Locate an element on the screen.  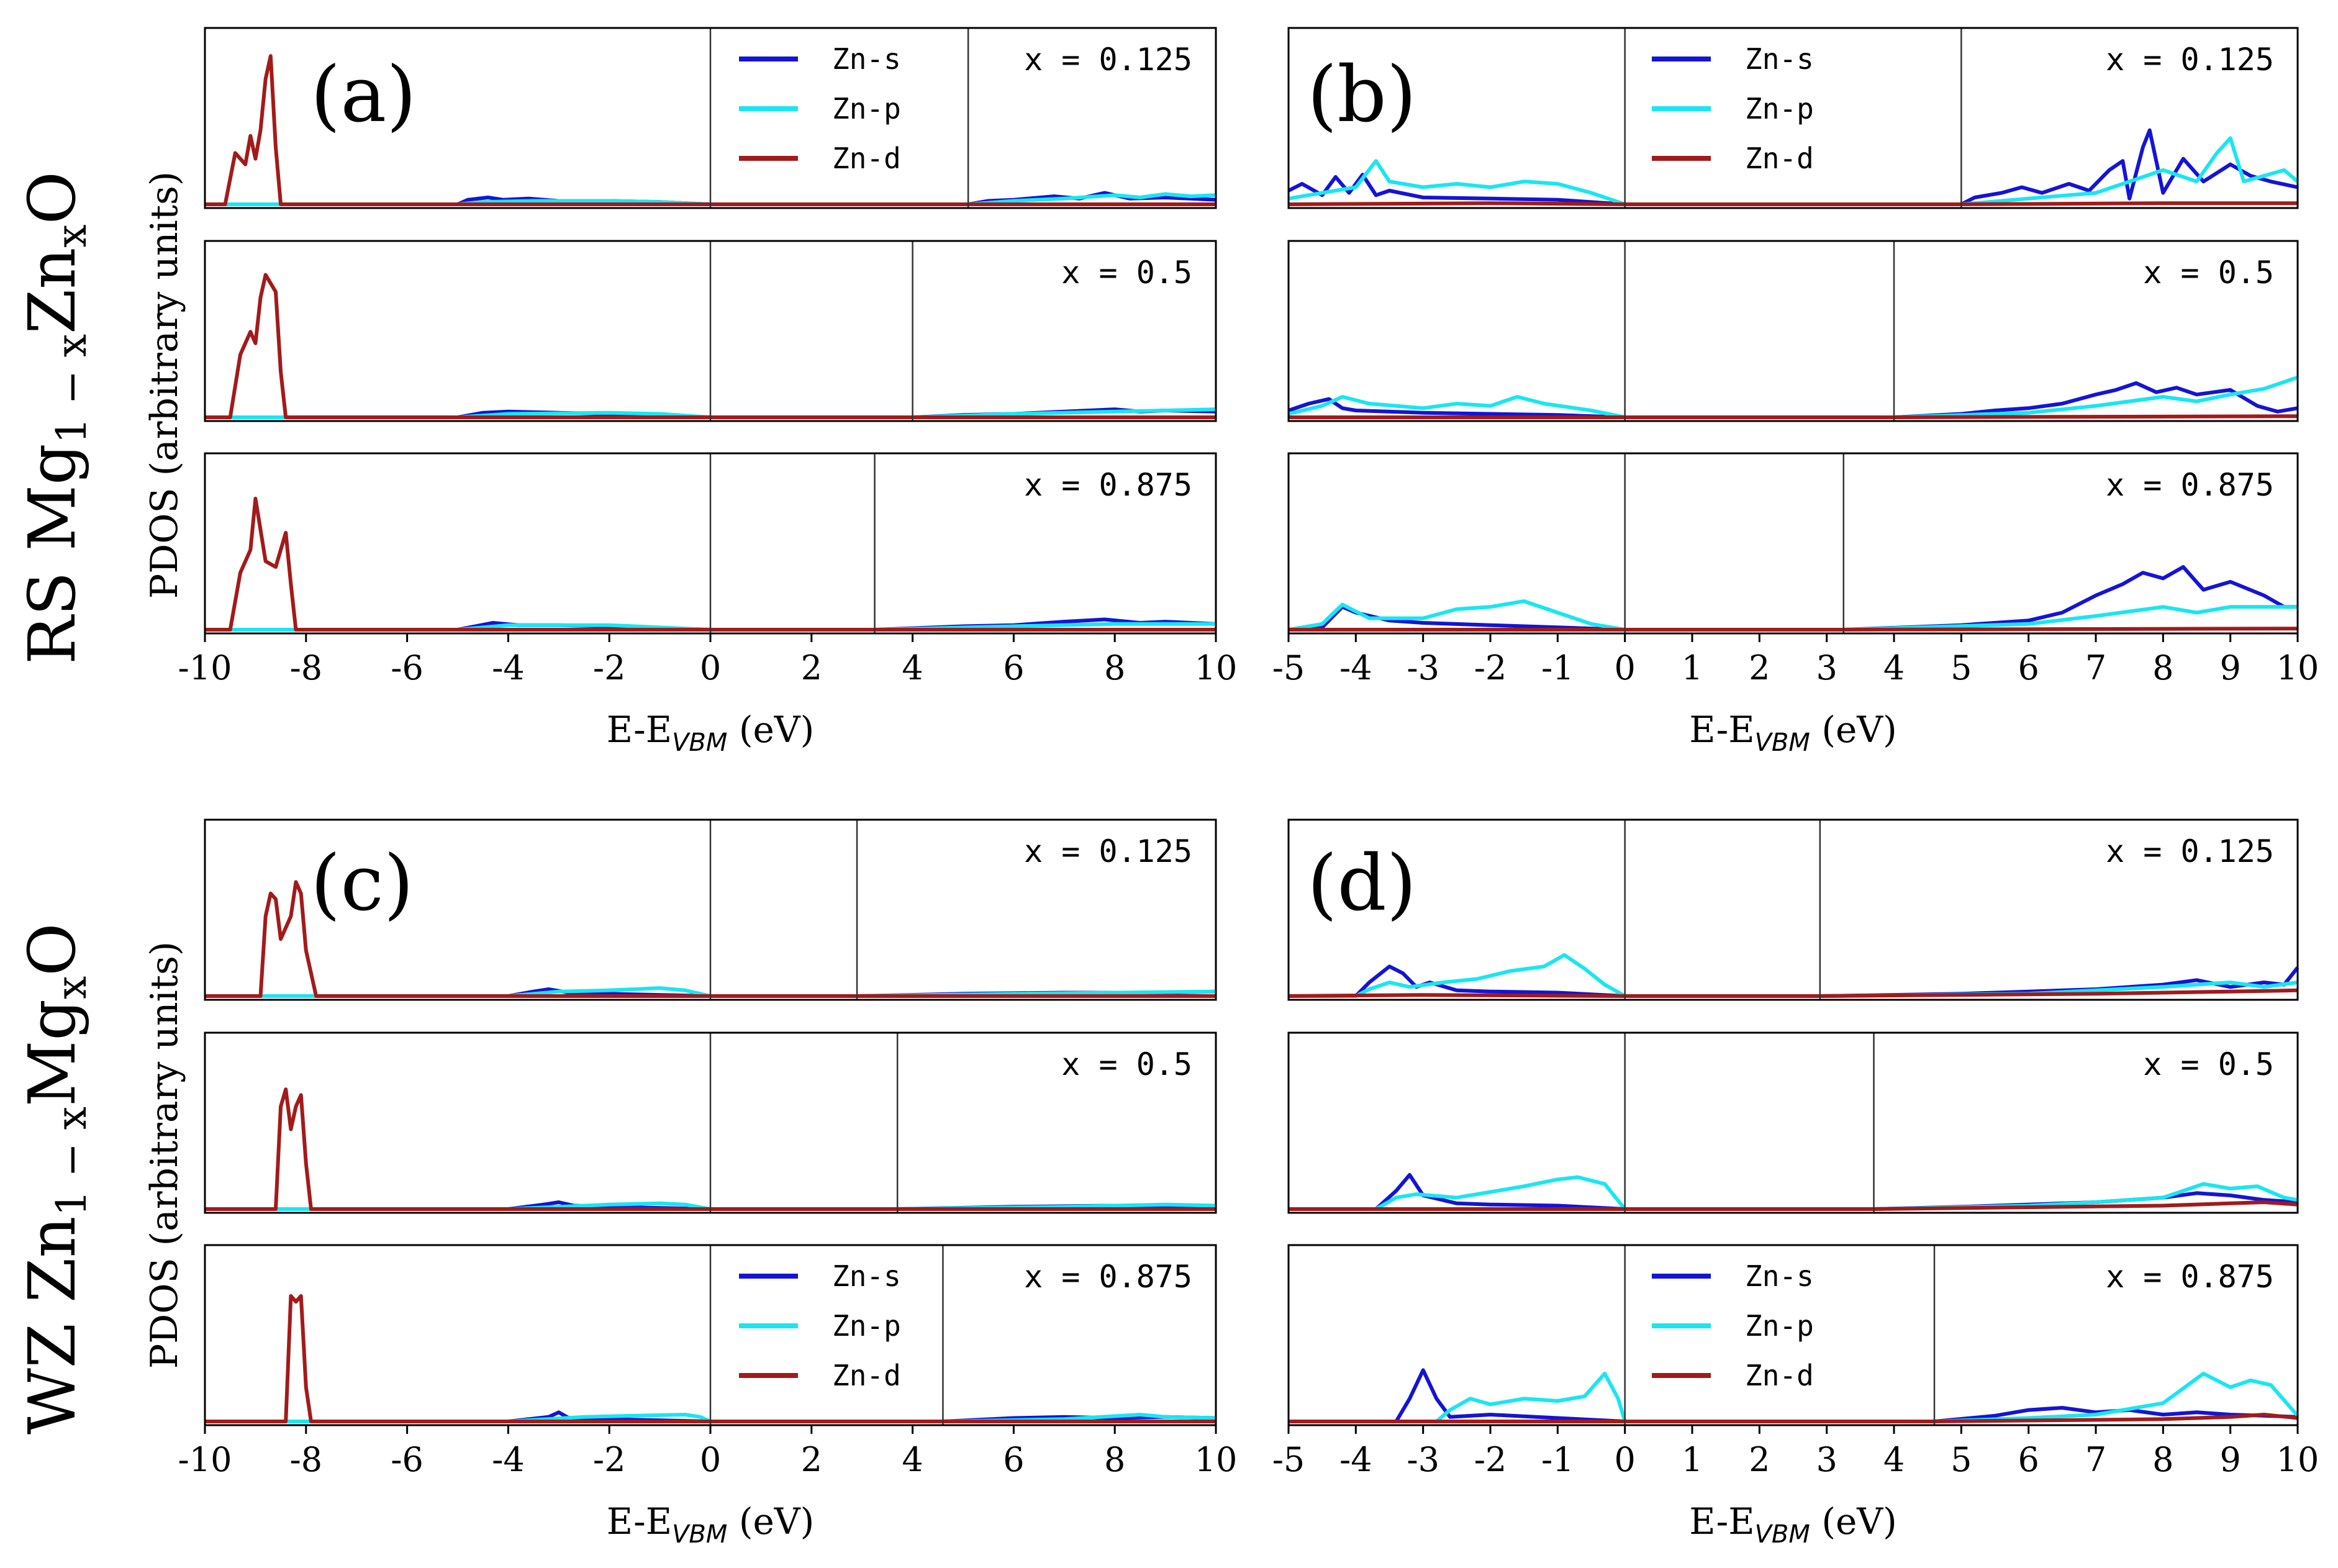
curve-a-3-zn_d is located at coordinates (710, 564).